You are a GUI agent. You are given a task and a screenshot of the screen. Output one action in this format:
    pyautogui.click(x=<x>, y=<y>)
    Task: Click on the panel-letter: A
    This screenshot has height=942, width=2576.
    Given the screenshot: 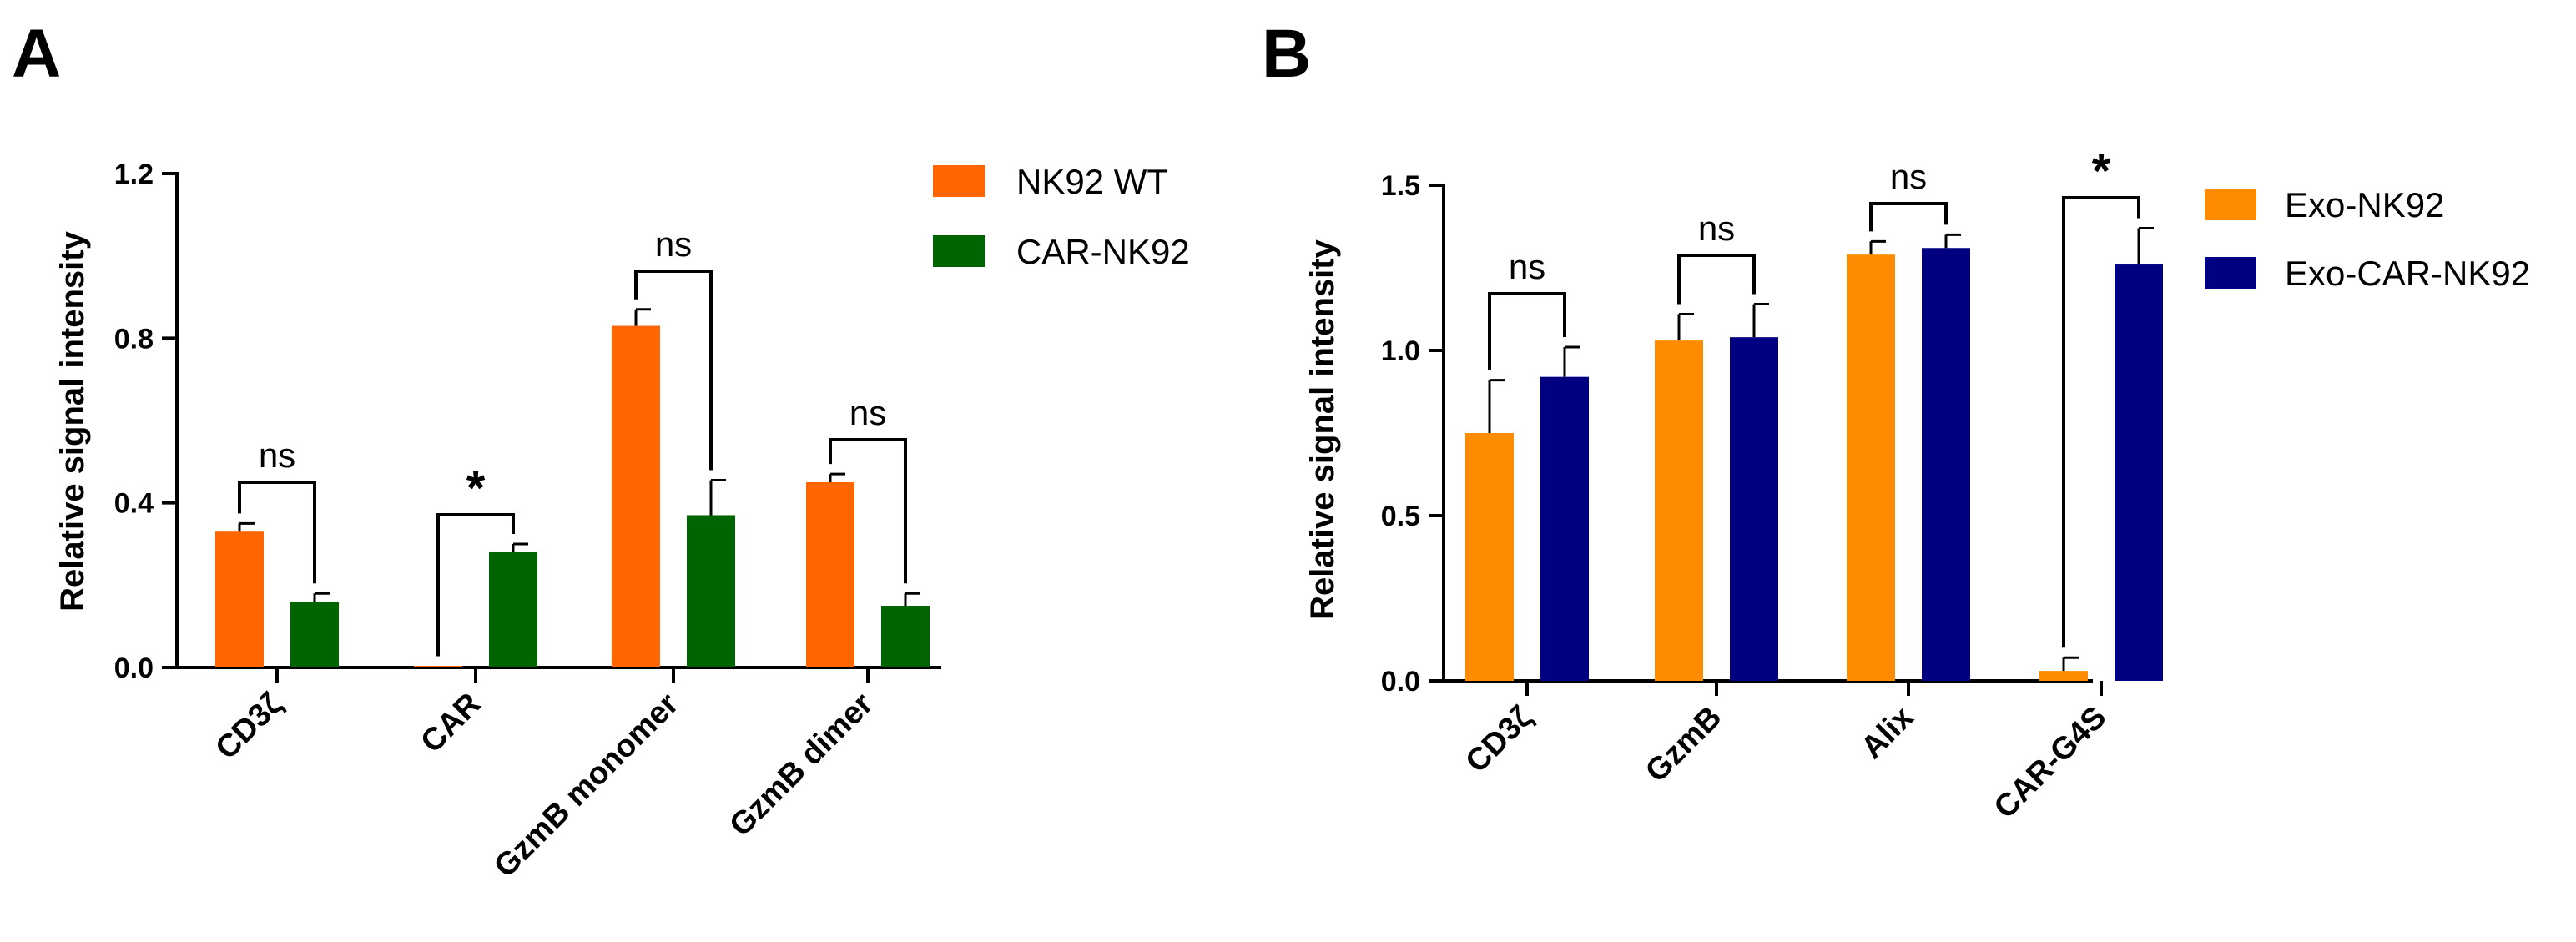 What is the action you would take?
    pyautogui.click(x=36, y=54)
    